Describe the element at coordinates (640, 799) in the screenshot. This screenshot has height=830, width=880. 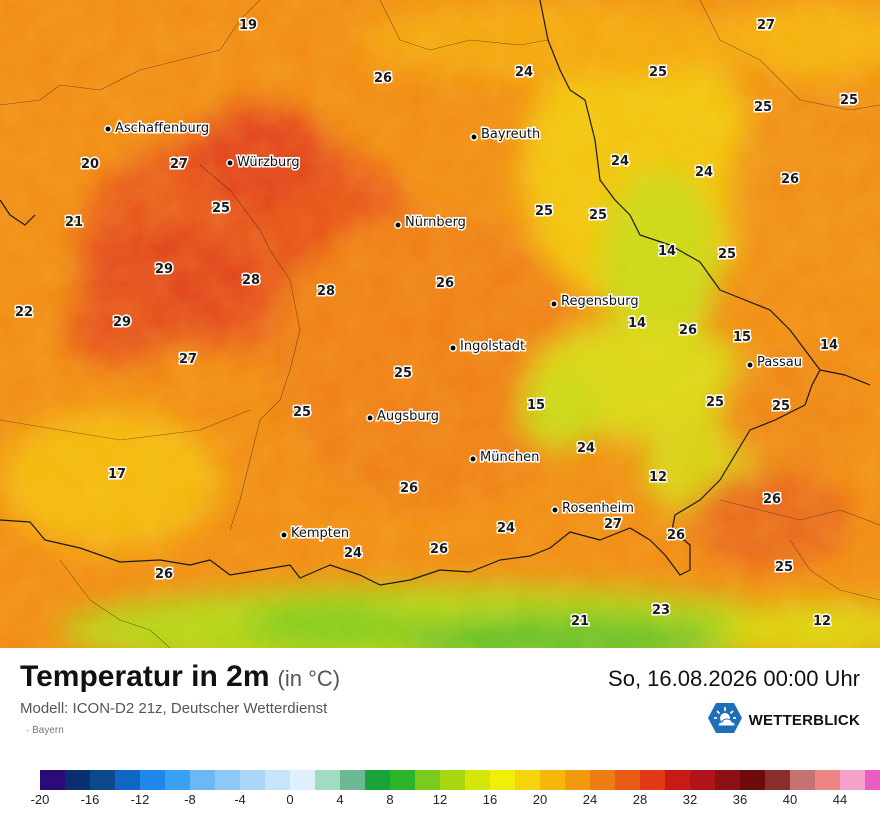
I see `scale-tick-label: 28` at that location.